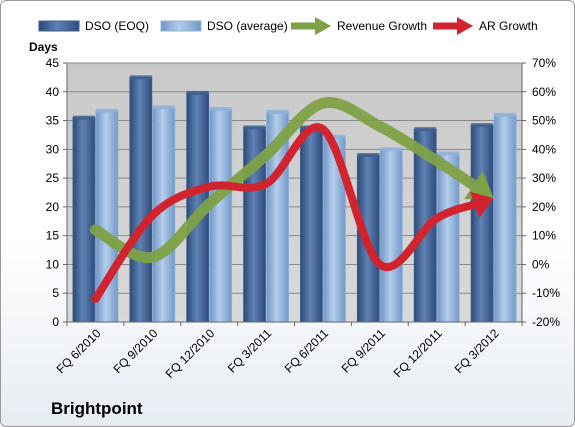  Describe the element at coordinates (53, 236) in the screenshot. I see `y-tick-label: 15` at that location.